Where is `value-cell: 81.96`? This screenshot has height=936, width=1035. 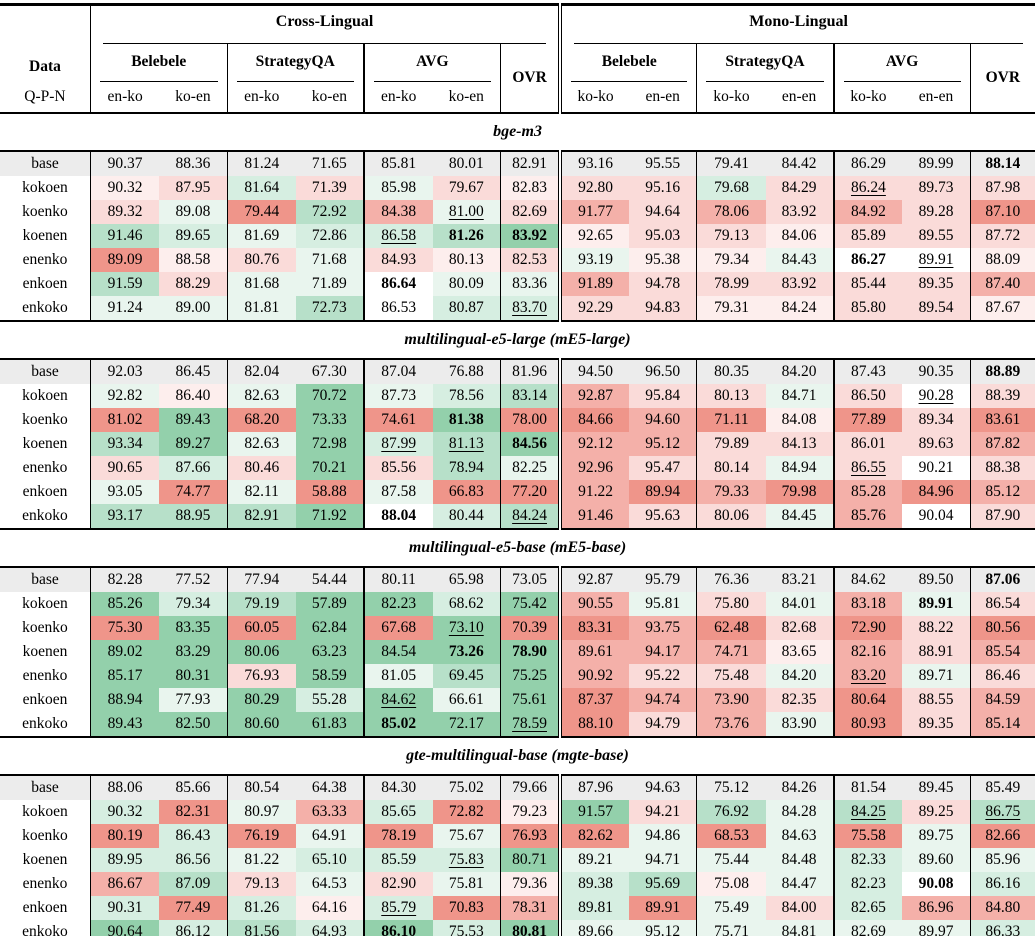
value-cell: 81.96 is located at coordinates (530, 371).